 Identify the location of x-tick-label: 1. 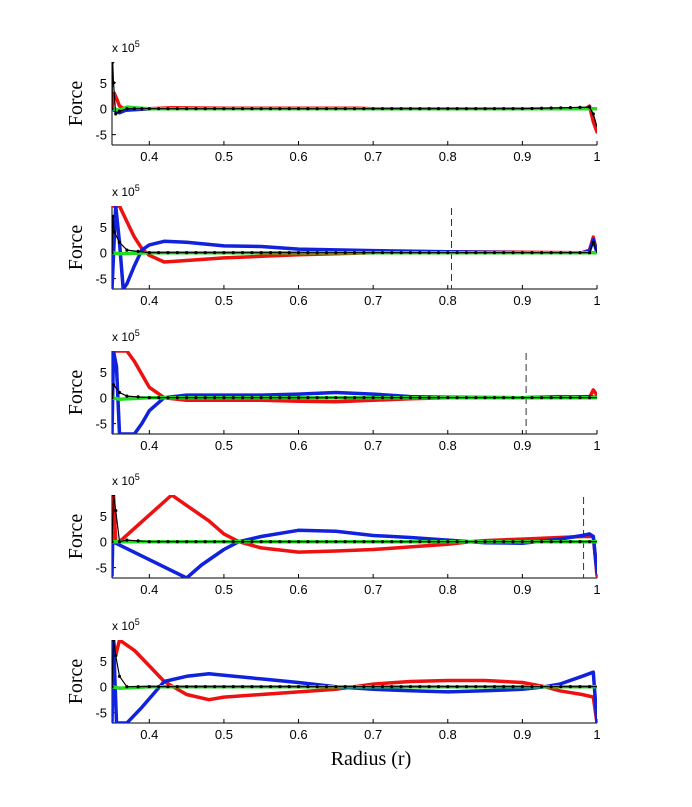
(596, 156).